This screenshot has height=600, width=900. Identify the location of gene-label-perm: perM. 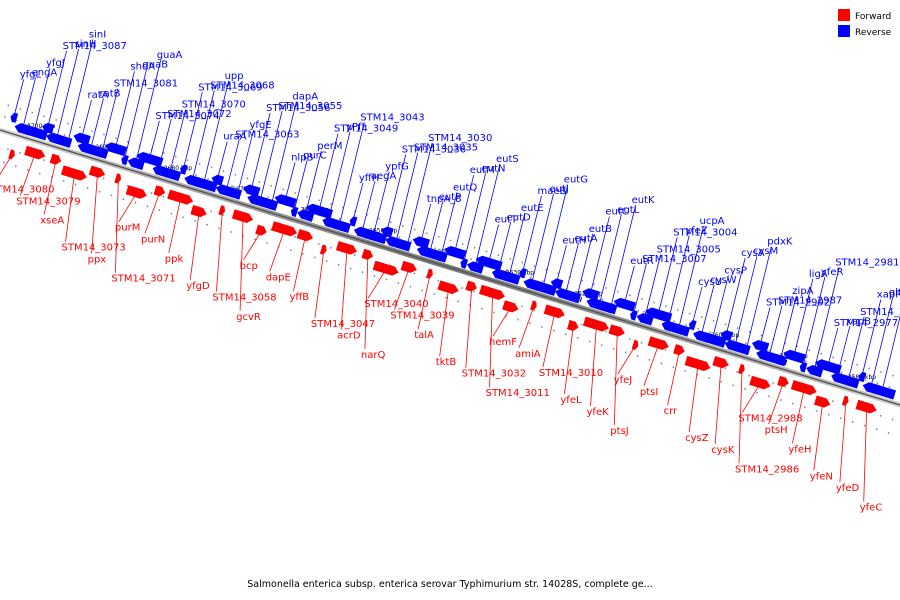
(329, 146).